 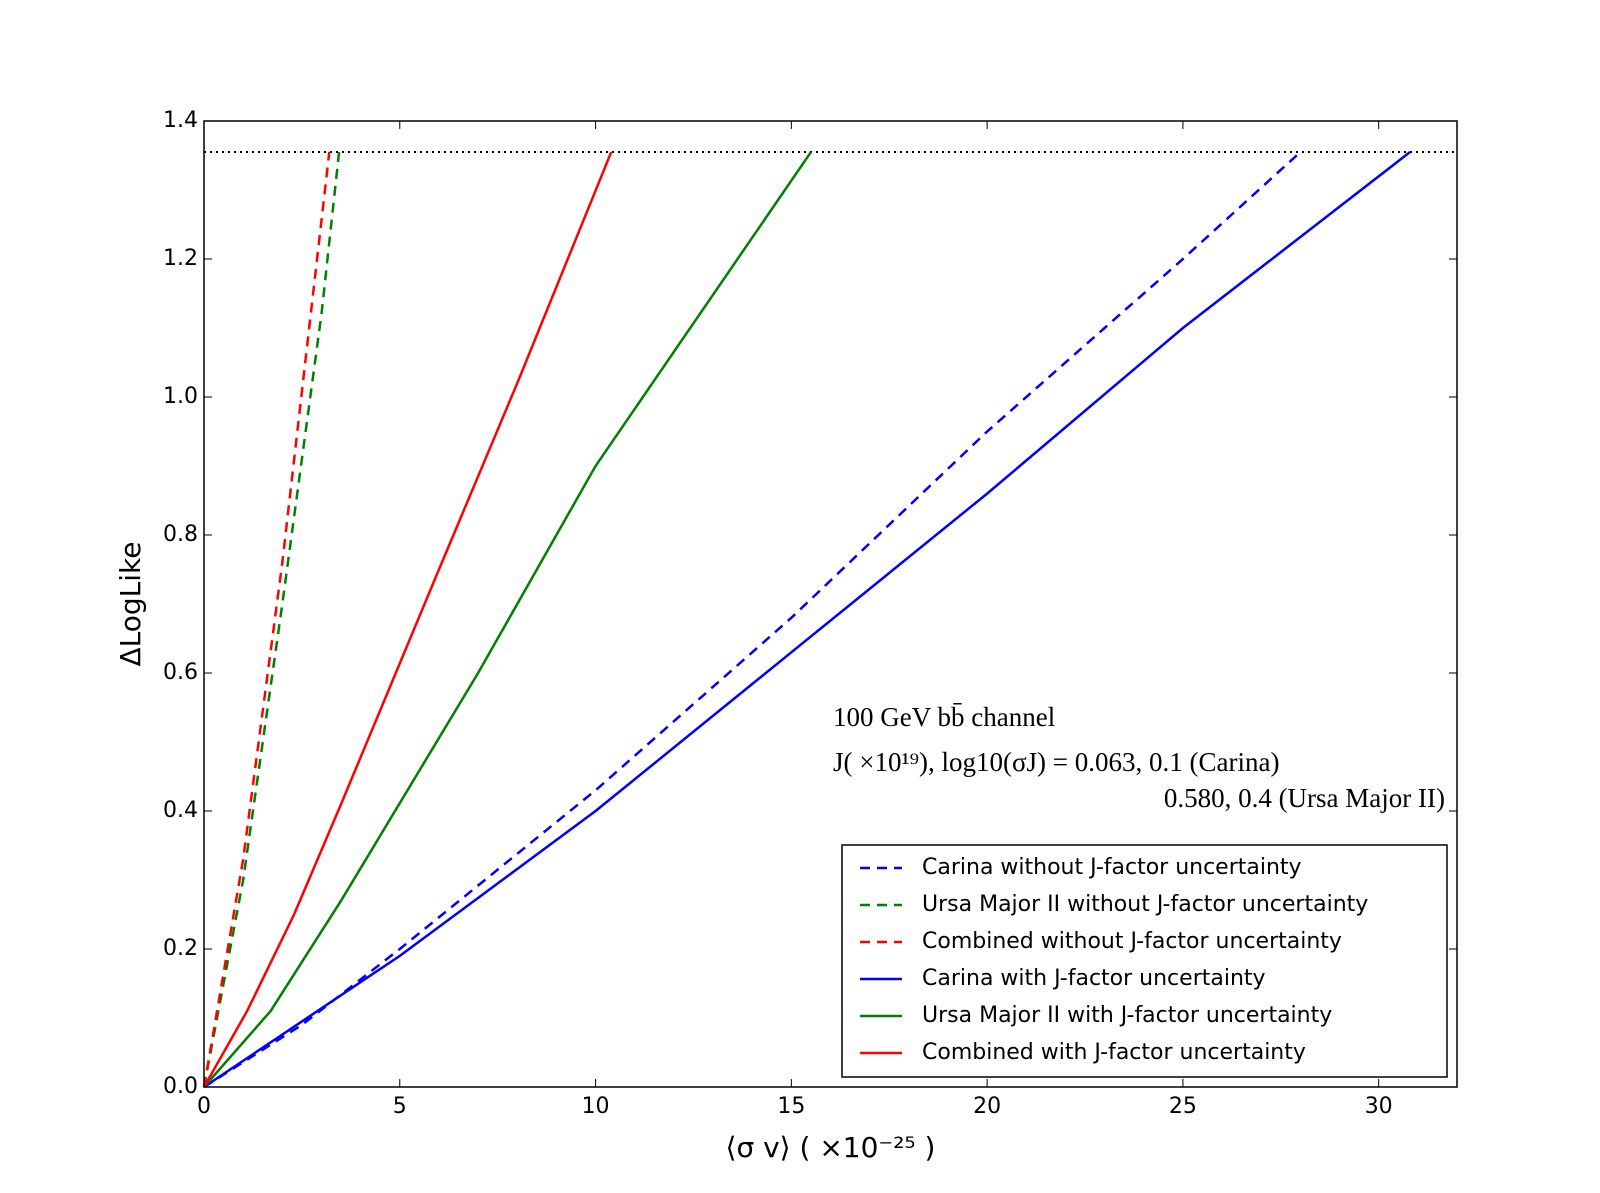 I want to click on y-tick-label: 0.6, so click(x=180, y=672).